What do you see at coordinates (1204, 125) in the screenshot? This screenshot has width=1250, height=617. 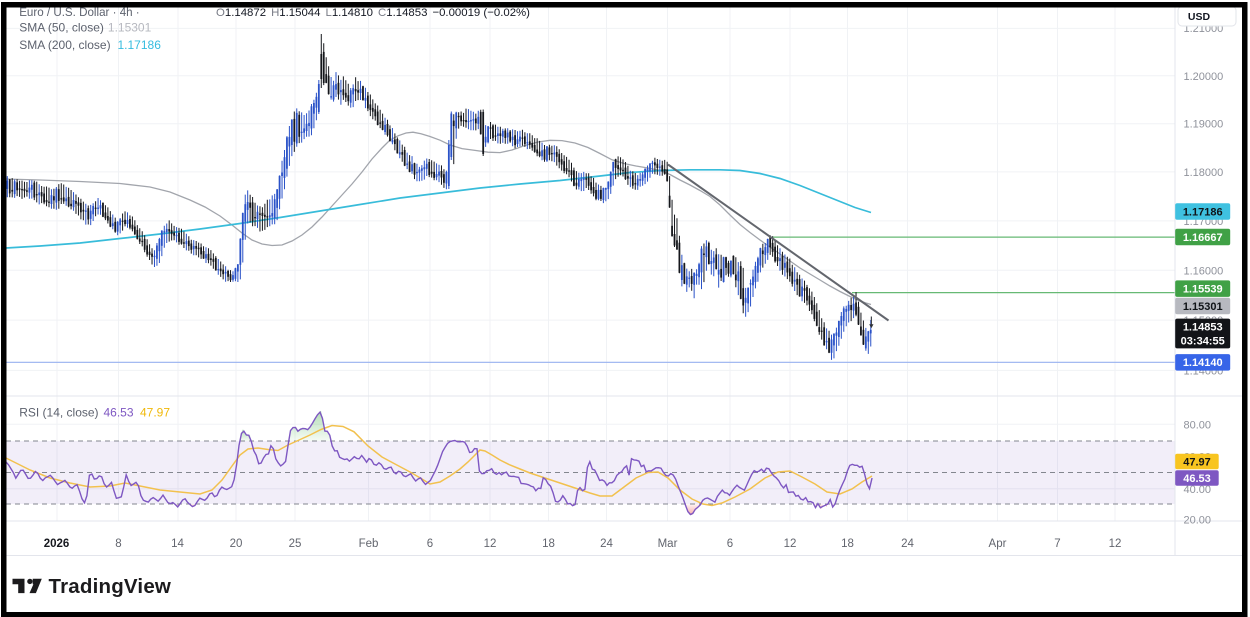 I see `svg-text: 1.19000` at bounding box center [1204, 125].